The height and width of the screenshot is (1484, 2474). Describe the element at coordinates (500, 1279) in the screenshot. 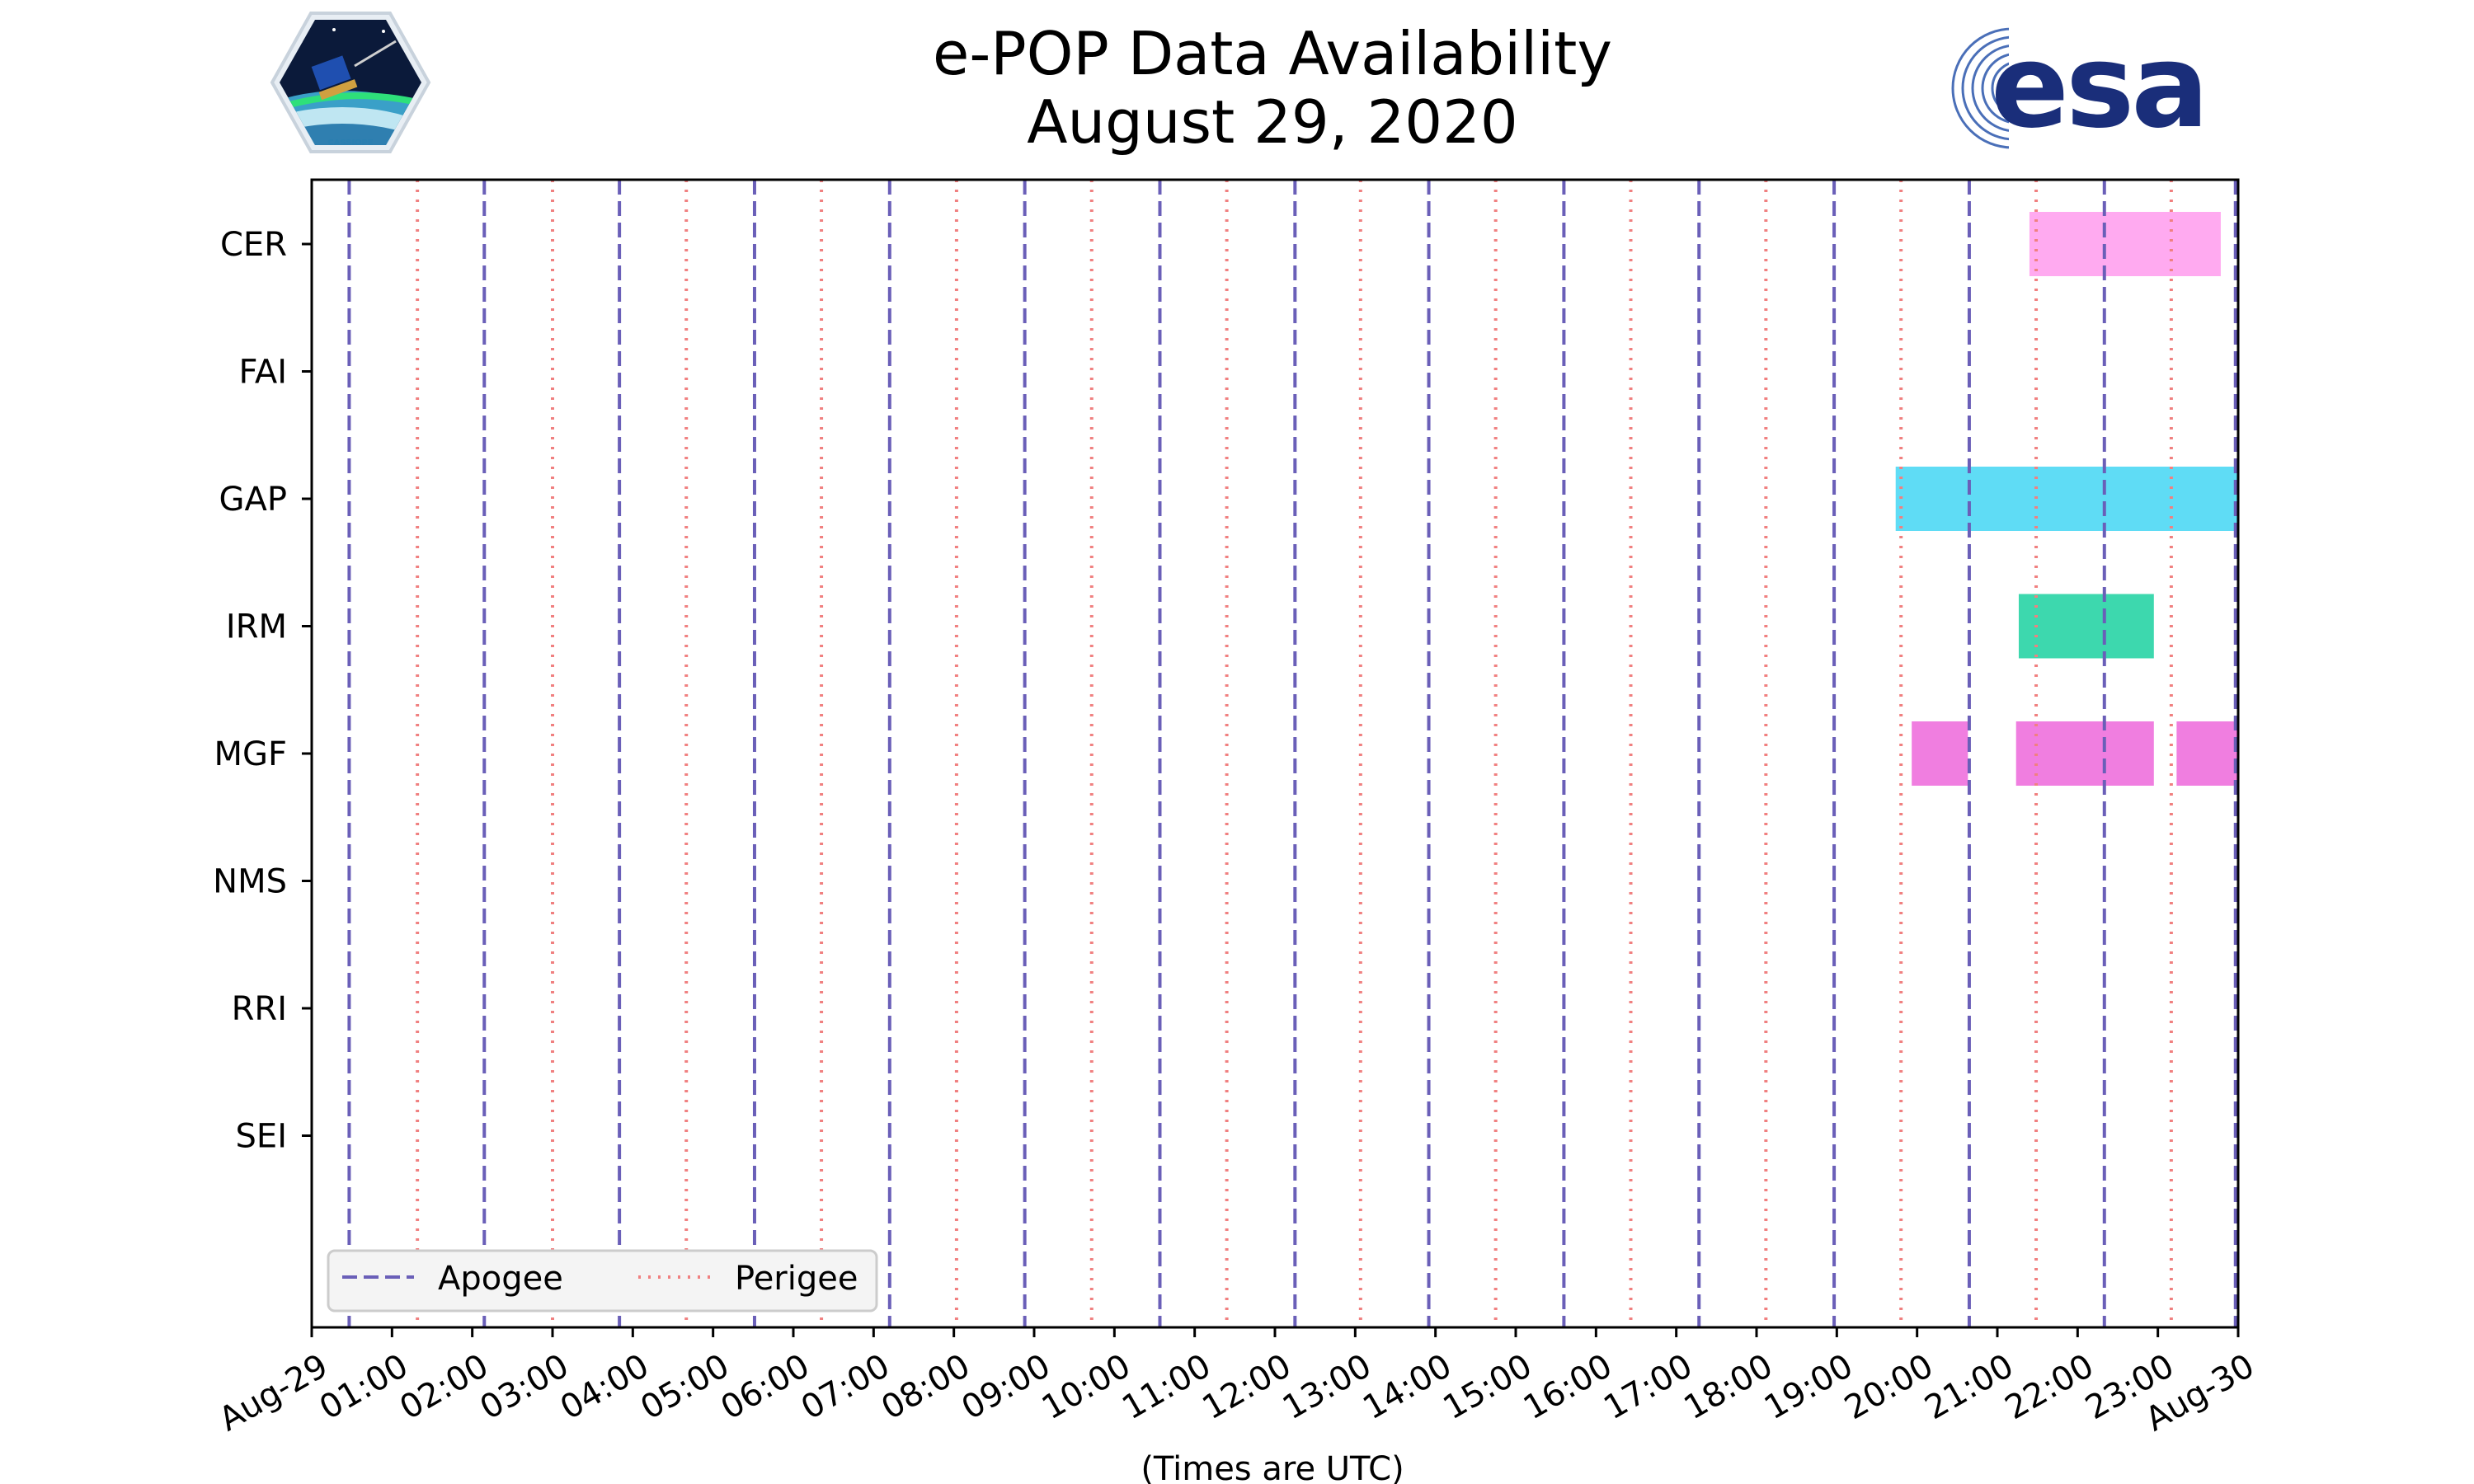

I see `legend-apogee-label: Apogee` at that location.